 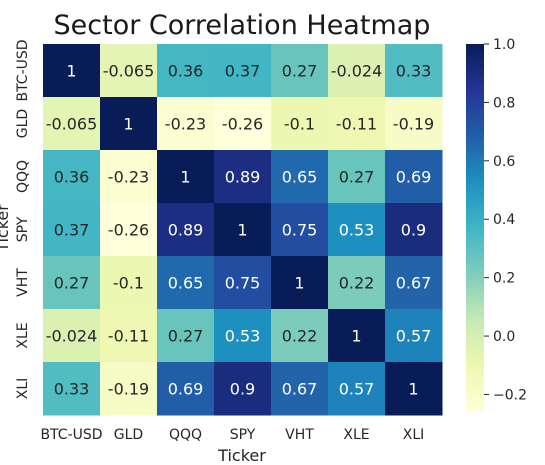 What do you see at coordinates (242, 25) in the screenshot?
I see `chart-title: Sector Correlation Heatmap` at bounding box center [242, 25].